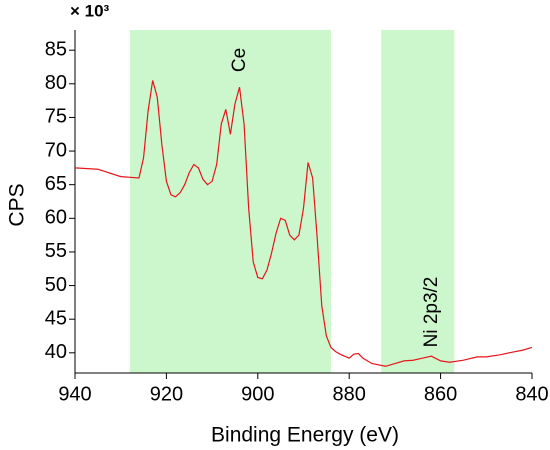  I want to click on x-tick-label: 900, so click(257, 394).